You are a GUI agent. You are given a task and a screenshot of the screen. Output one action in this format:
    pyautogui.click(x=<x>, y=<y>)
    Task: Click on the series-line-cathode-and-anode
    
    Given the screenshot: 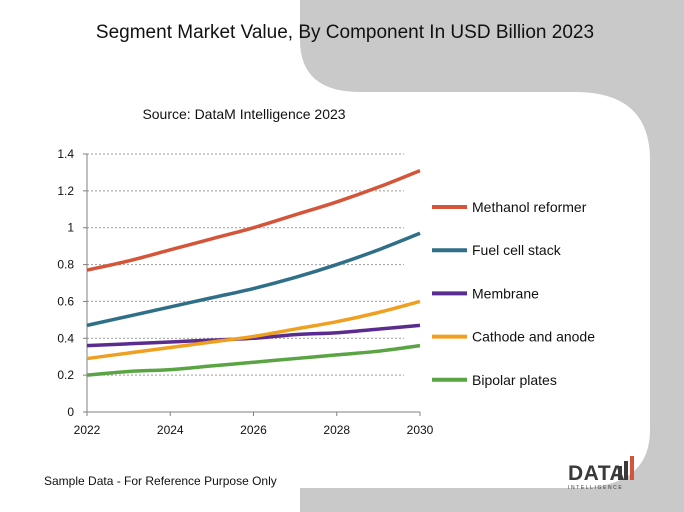 What is the action you would take?
    pyautogui.click(x=253, y=330)
    